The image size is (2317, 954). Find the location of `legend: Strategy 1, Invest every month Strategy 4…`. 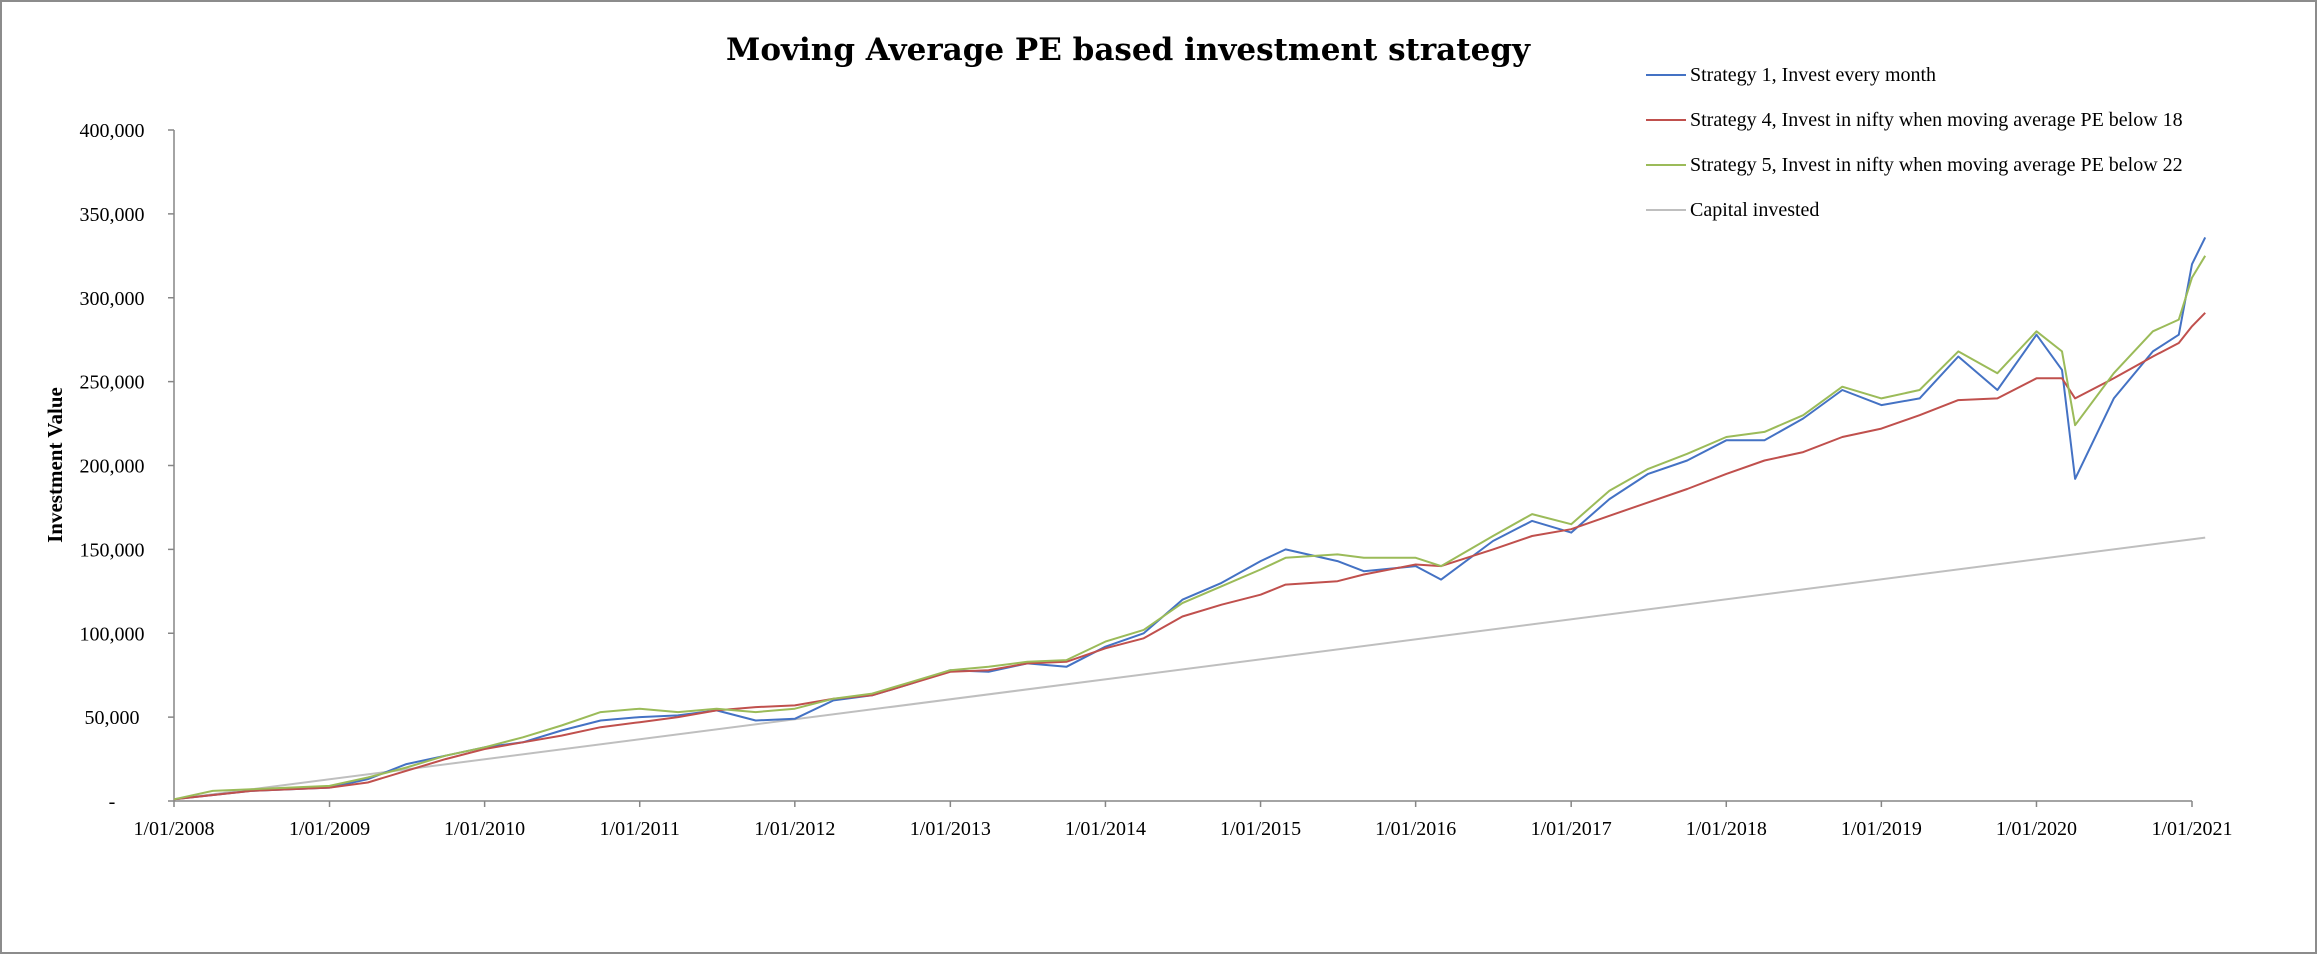

legend: Strategy 1, Invest every month Strategy 4… is located at coordinates (1914, 142).